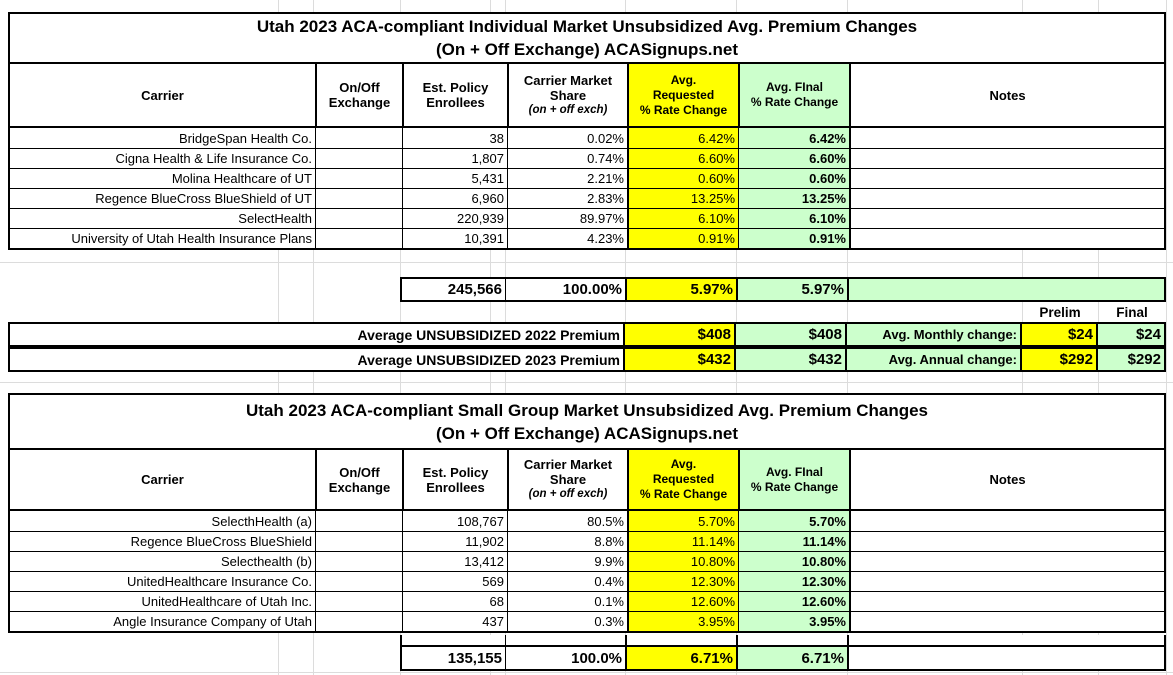 Image resolution: width=1173 pixels, height=675 pixels. I want to click on total-enrollees-cell: 245,566, so click(474, 289).